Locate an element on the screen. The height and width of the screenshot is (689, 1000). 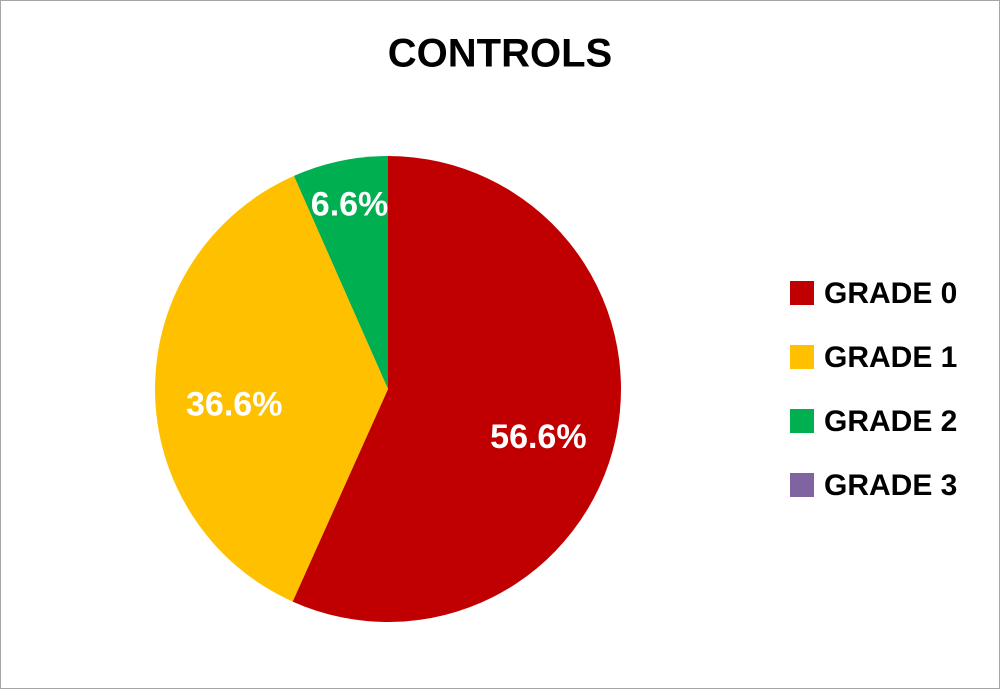
chart-title: CONTROLS is located at coordinates (500, 54).